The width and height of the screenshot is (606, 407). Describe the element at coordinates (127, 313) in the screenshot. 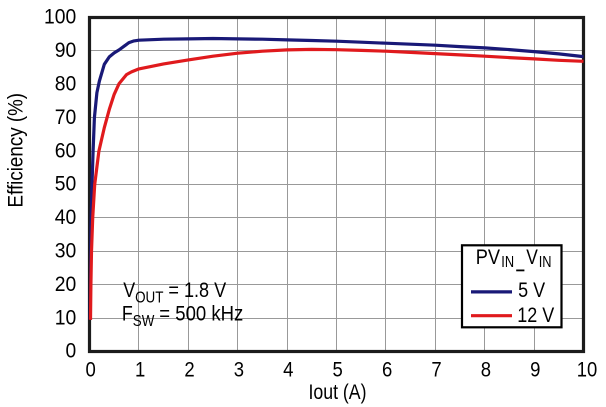

I see `svg-text: F` at that location.